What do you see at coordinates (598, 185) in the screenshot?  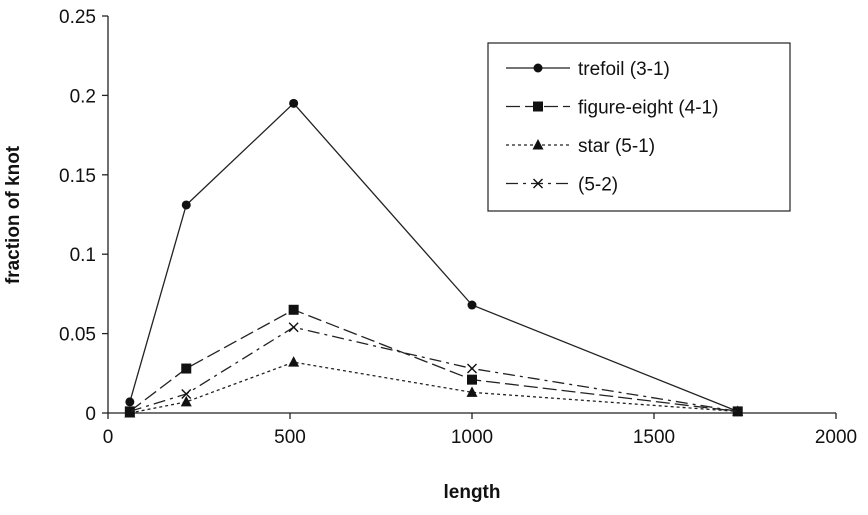 I see `legend-label: (5-2)` at bounding box center [598, 185].